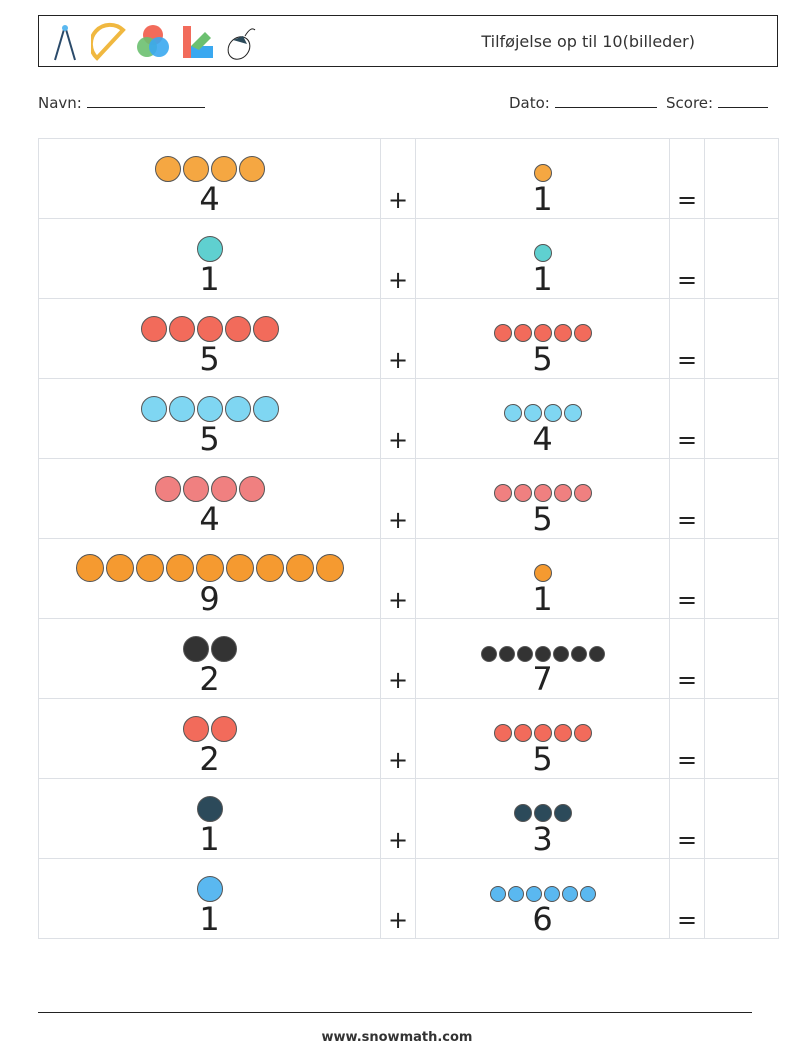 The width and height of the screenshot is (794, 1053). Describe the element at coordinates (408, 178) in the screenshot. I see `problem-row: 4 + 1 =` at that location.